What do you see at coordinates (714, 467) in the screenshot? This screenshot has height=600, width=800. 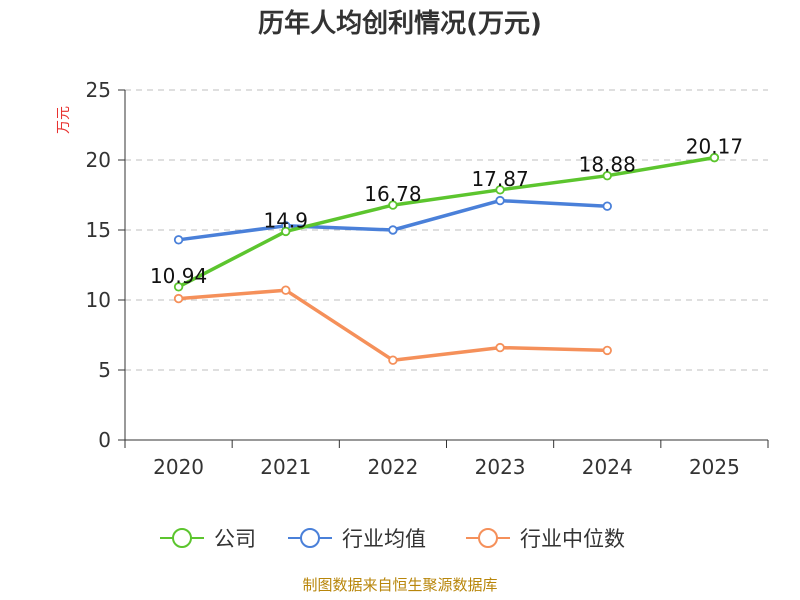 I see `x-tick-label: 2025` at bounding box center [714, 467].